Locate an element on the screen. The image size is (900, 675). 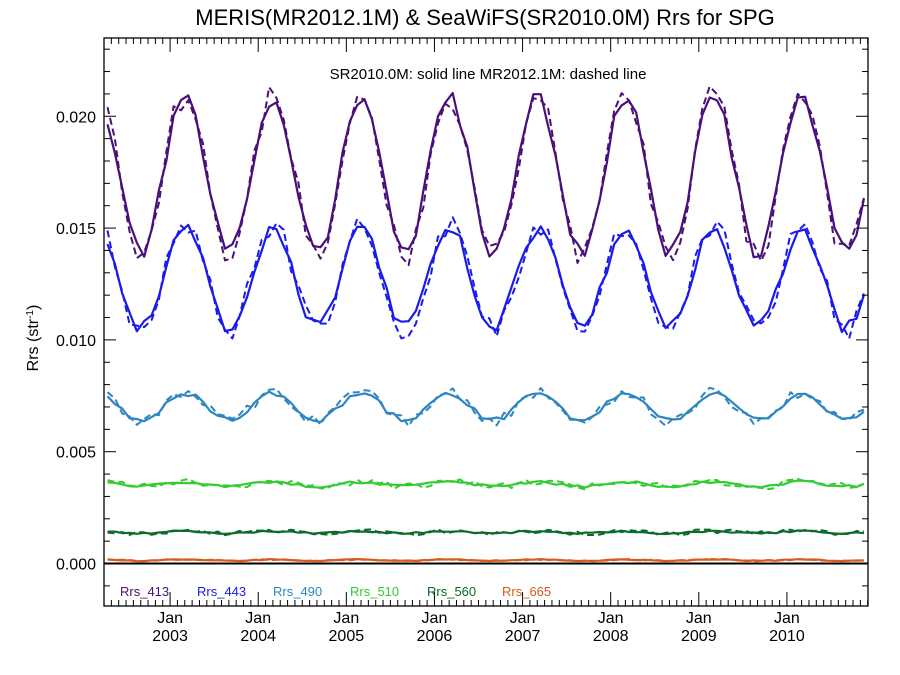
y-tick-label: 0.020 is located at coordinates (76, 117).